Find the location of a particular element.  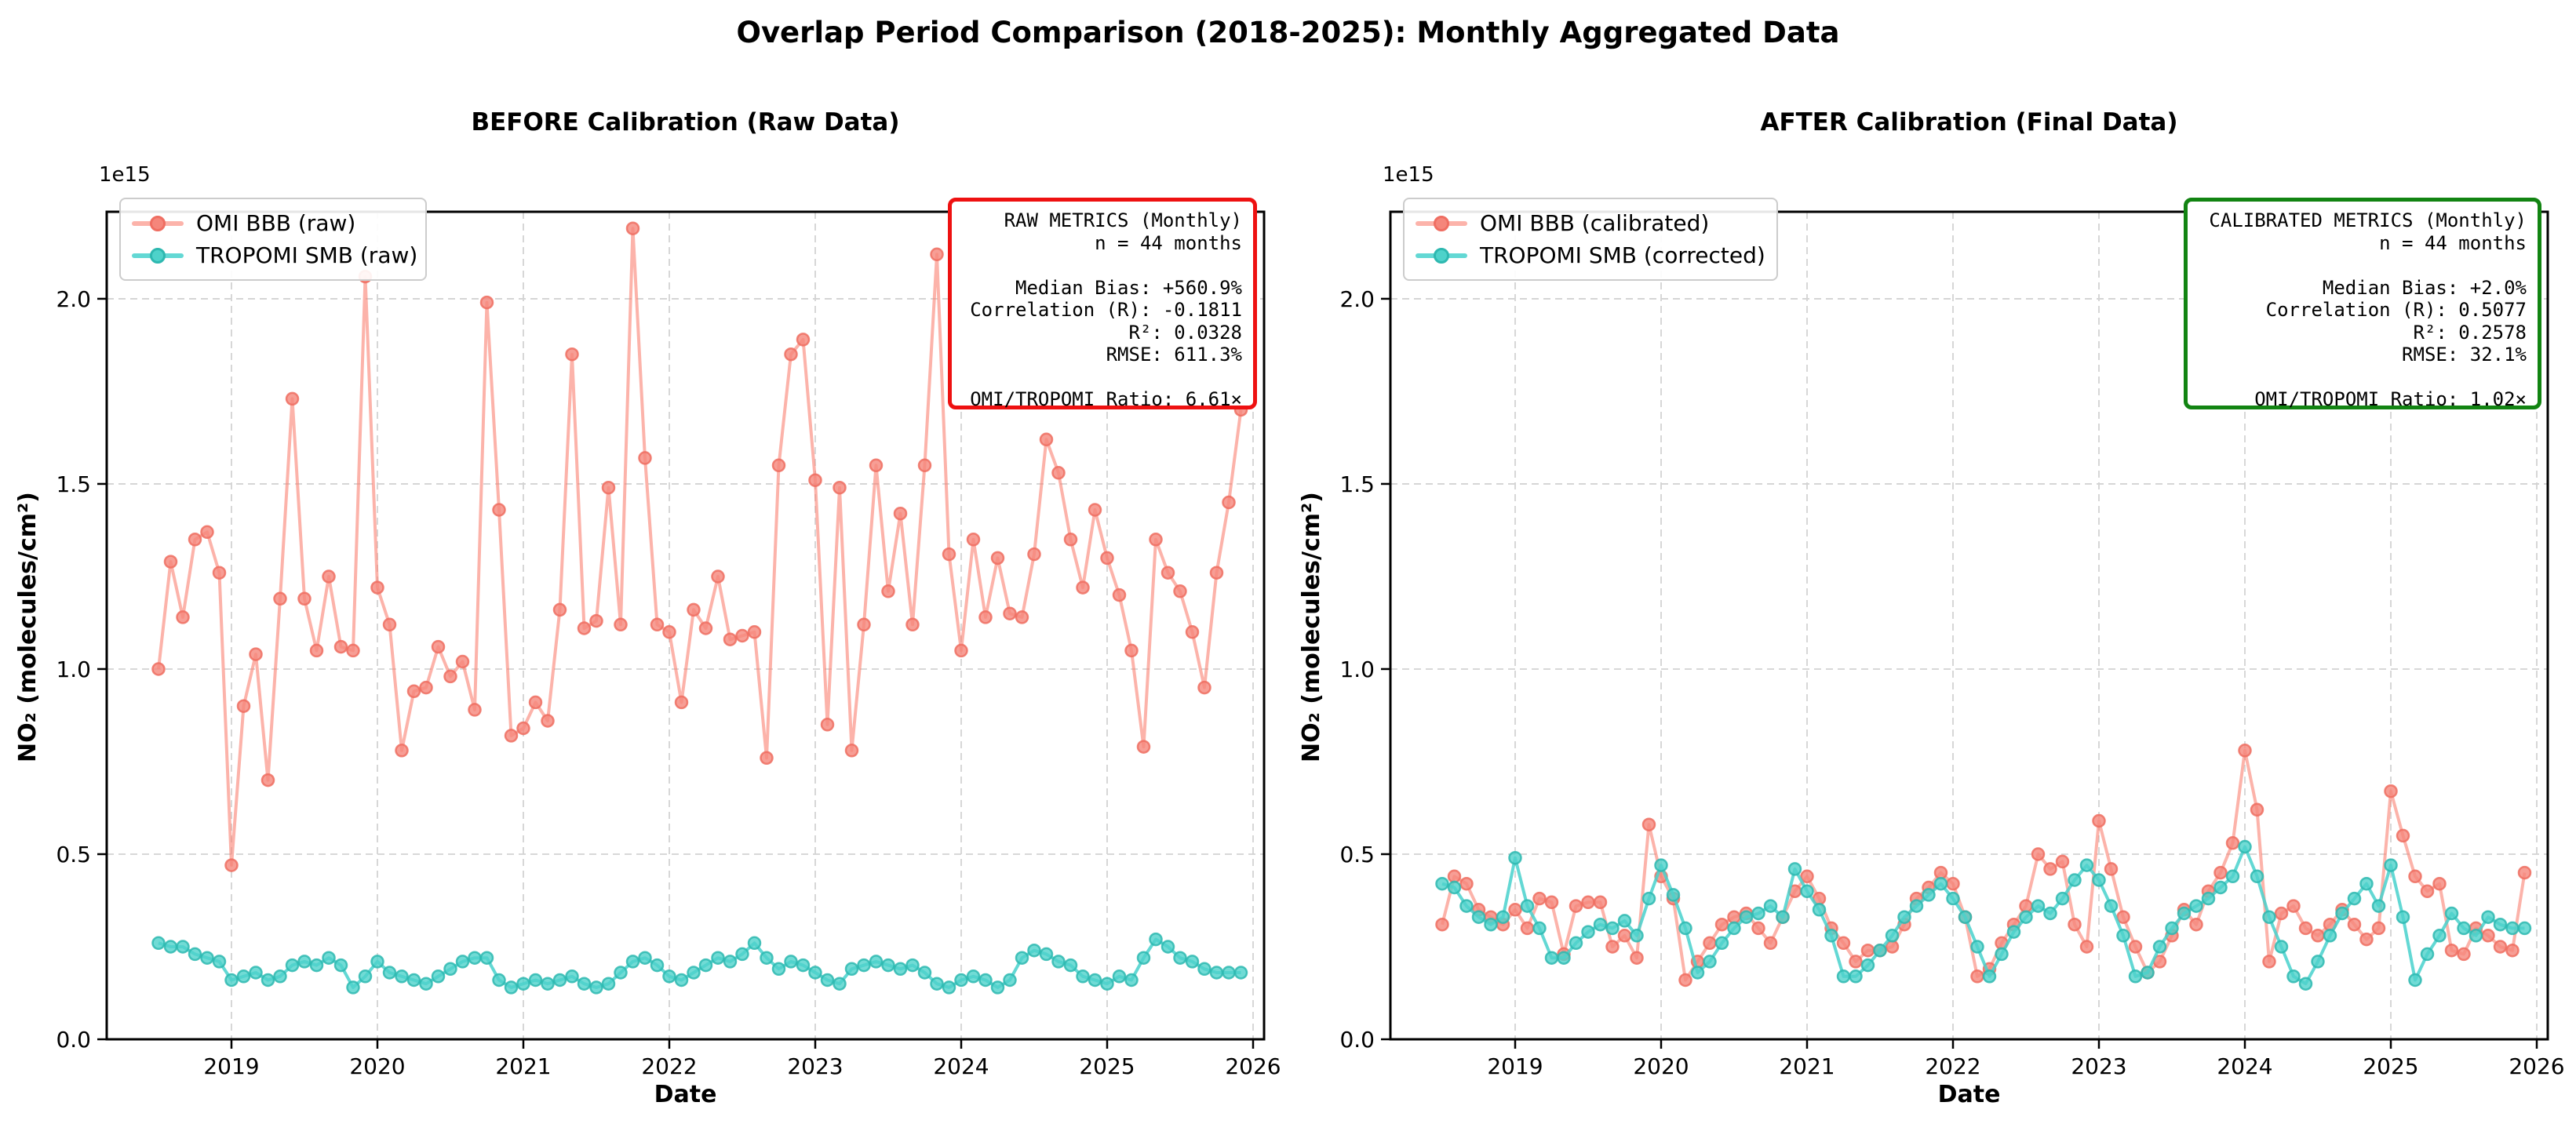

legend-entry-omi-raw: OMI BBB (raw) is located at coordinates (271, 223).